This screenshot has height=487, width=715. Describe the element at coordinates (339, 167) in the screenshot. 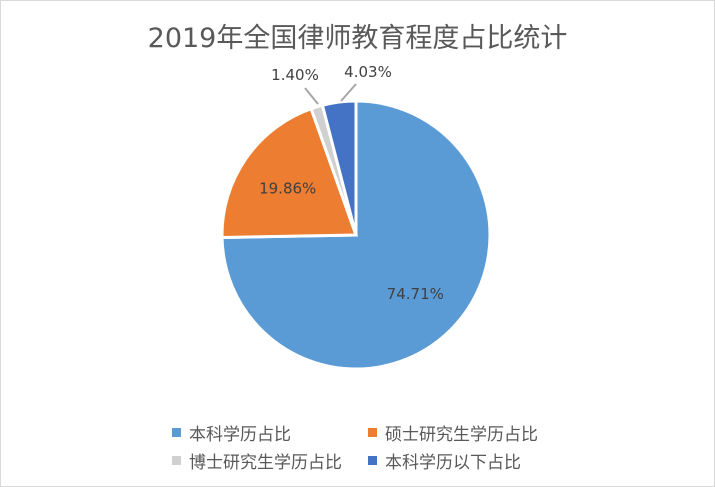

I see `pie-slice` at that location.